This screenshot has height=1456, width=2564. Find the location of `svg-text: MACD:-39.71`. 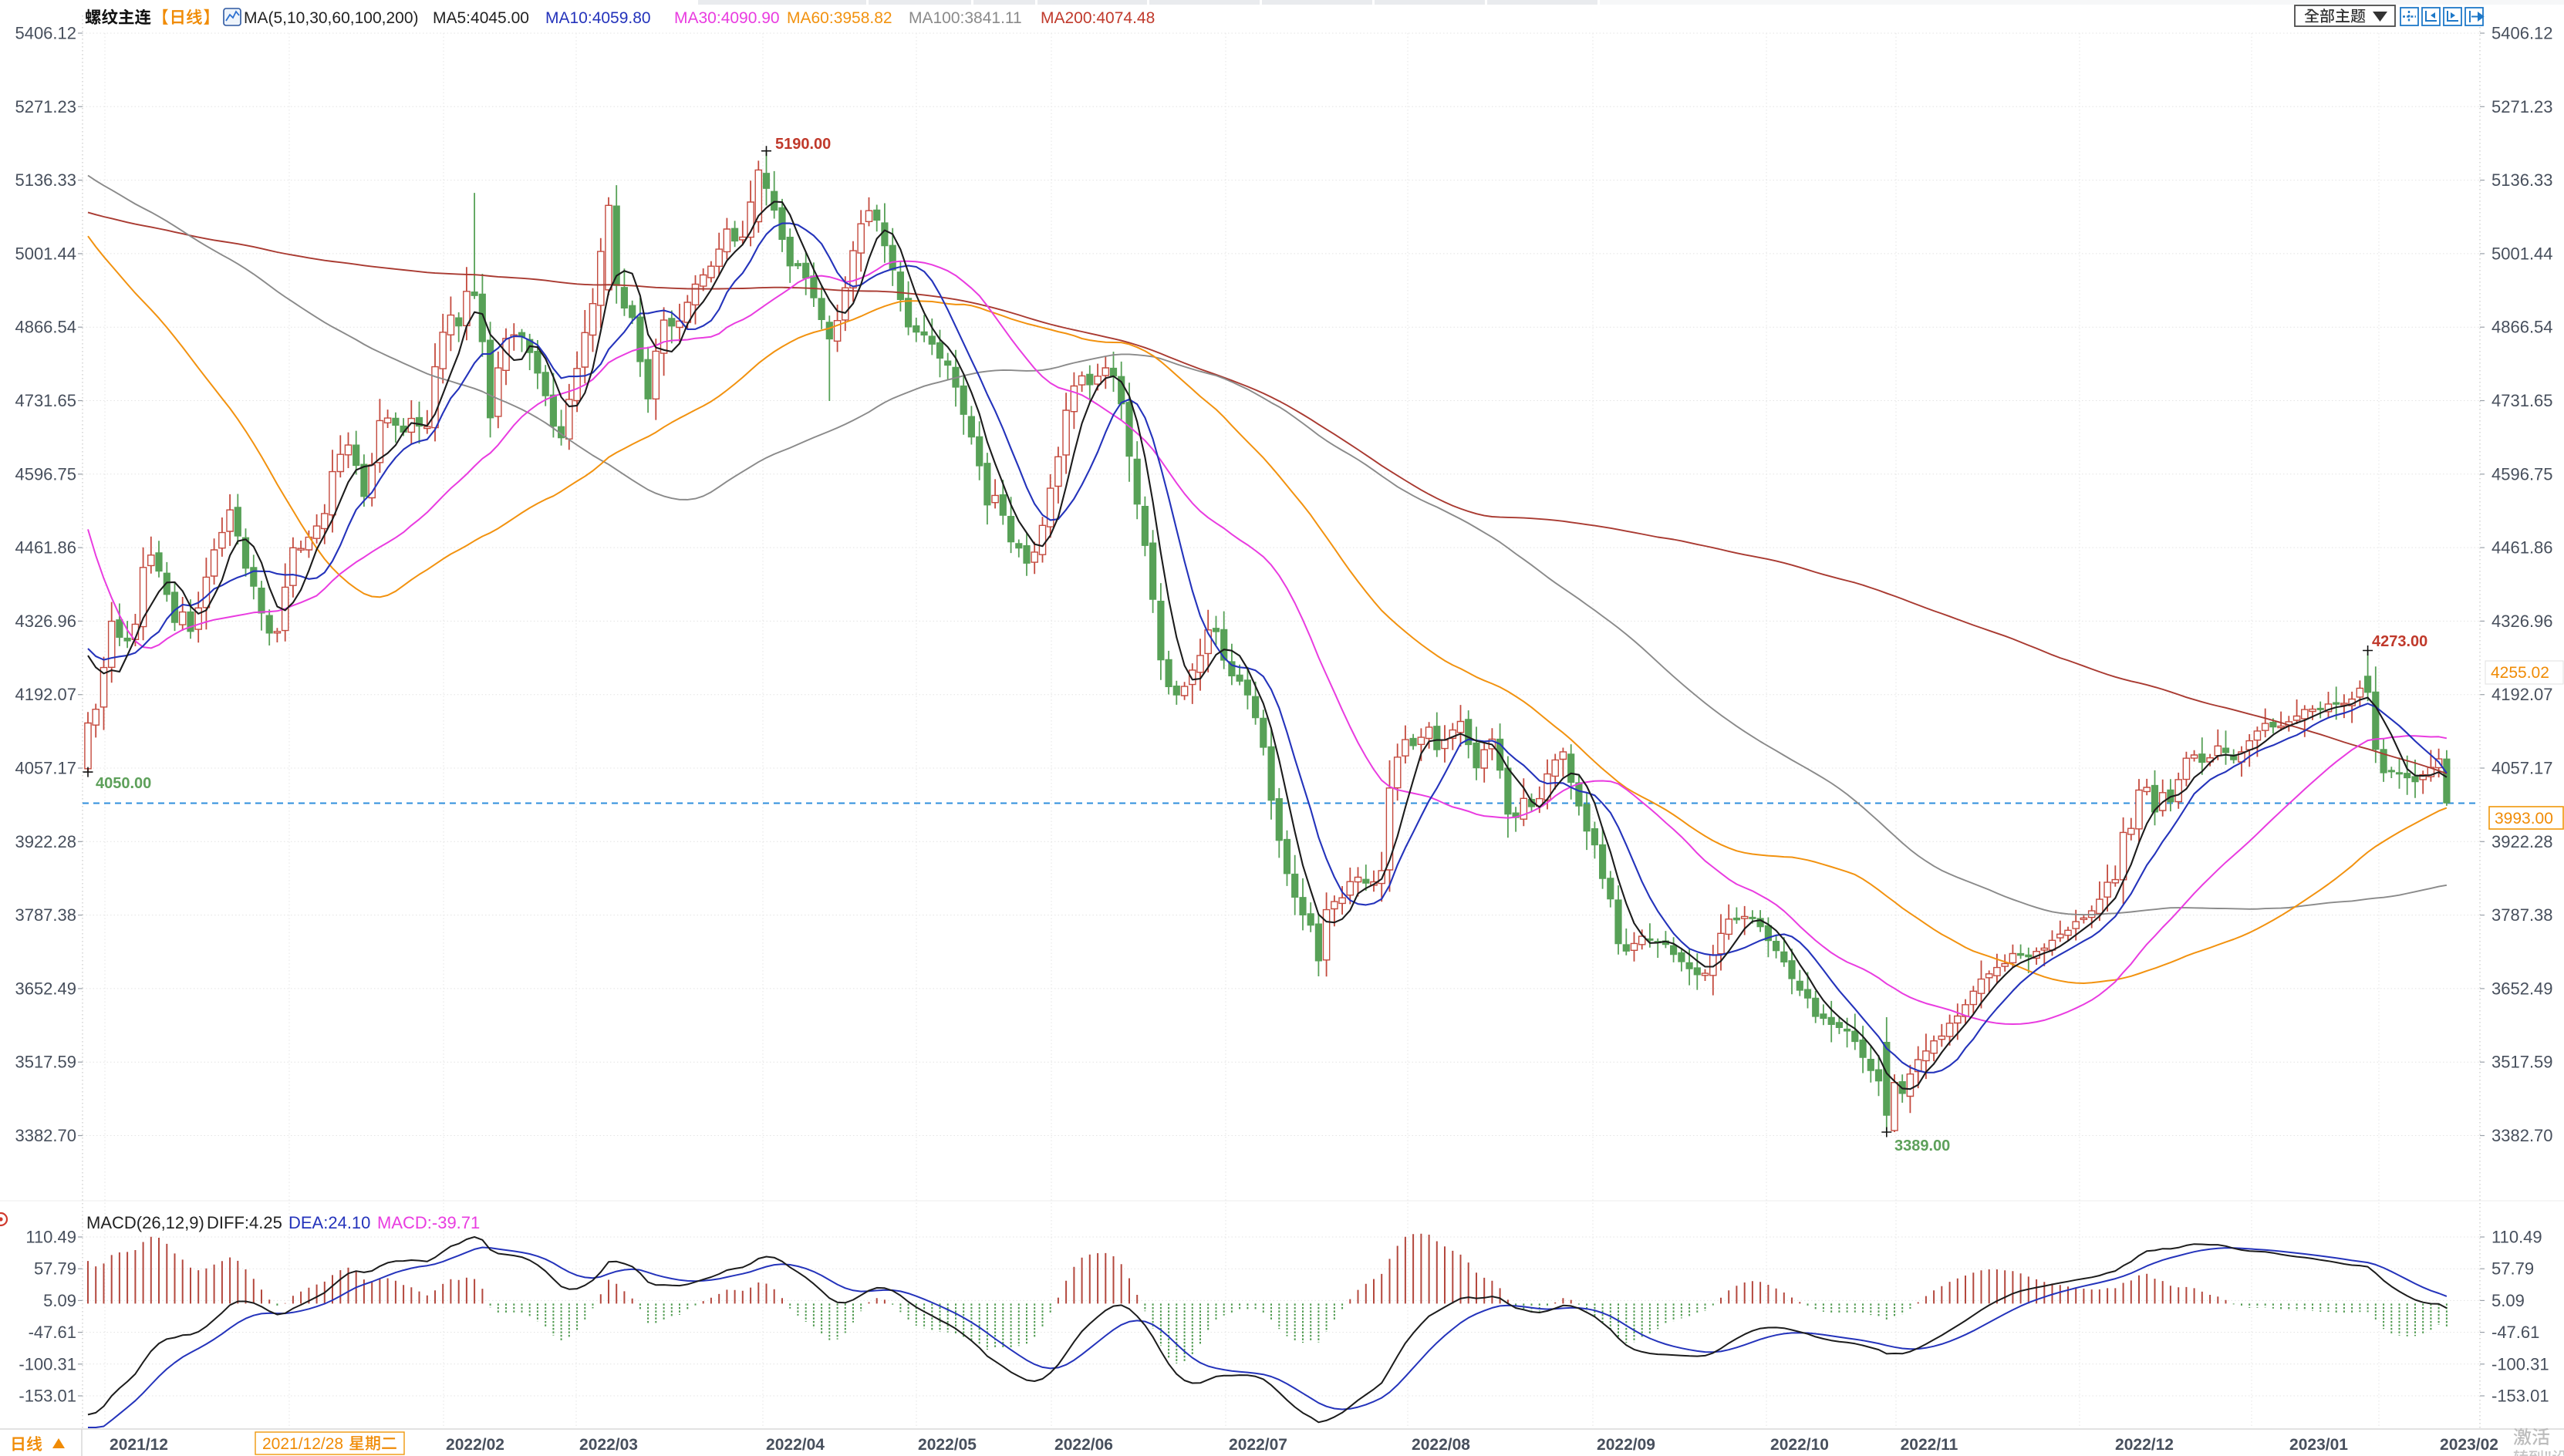

svg-text: MACD:-39.71 is located at coordinates (429, 1222).